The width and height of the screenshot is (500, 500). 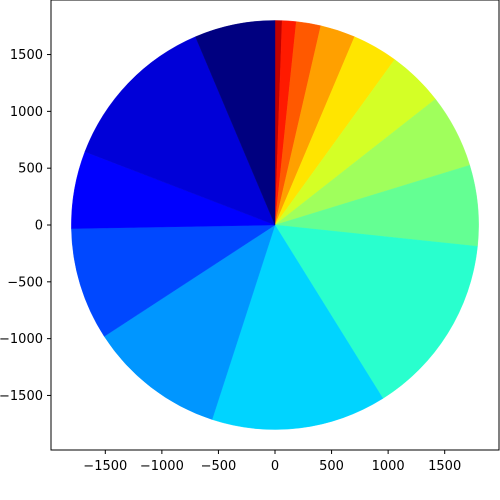 I want to click on y-tick-label: 1000, so click(x=26, y=112).